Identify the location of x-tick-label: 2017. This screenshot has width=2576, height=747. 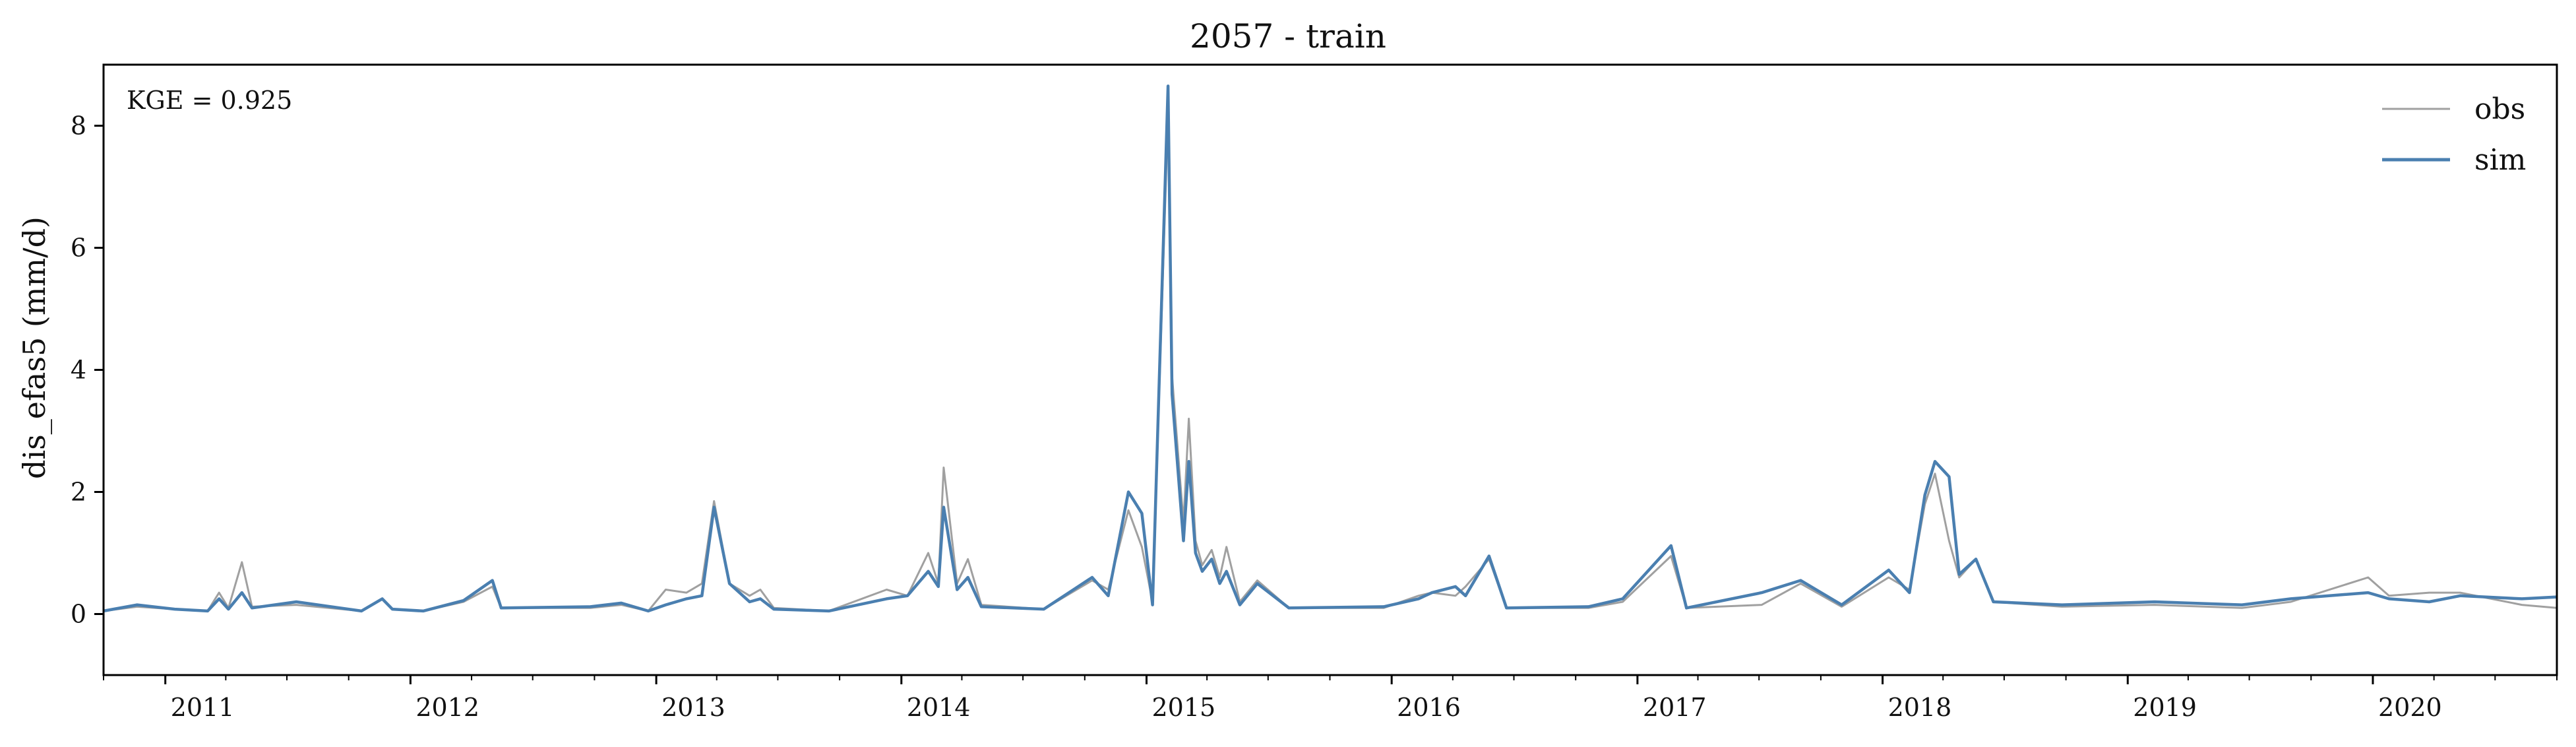
(1675, 707).